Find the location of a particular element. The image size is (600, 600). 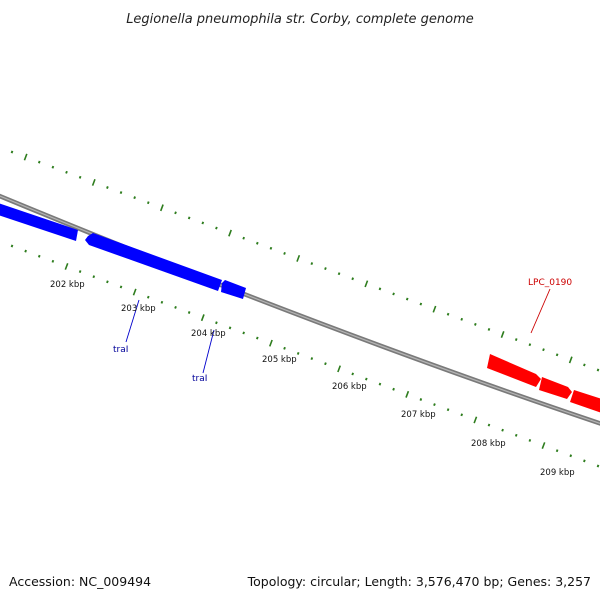

kbp-label: 202 kbp is located at coordinates (67, 285).